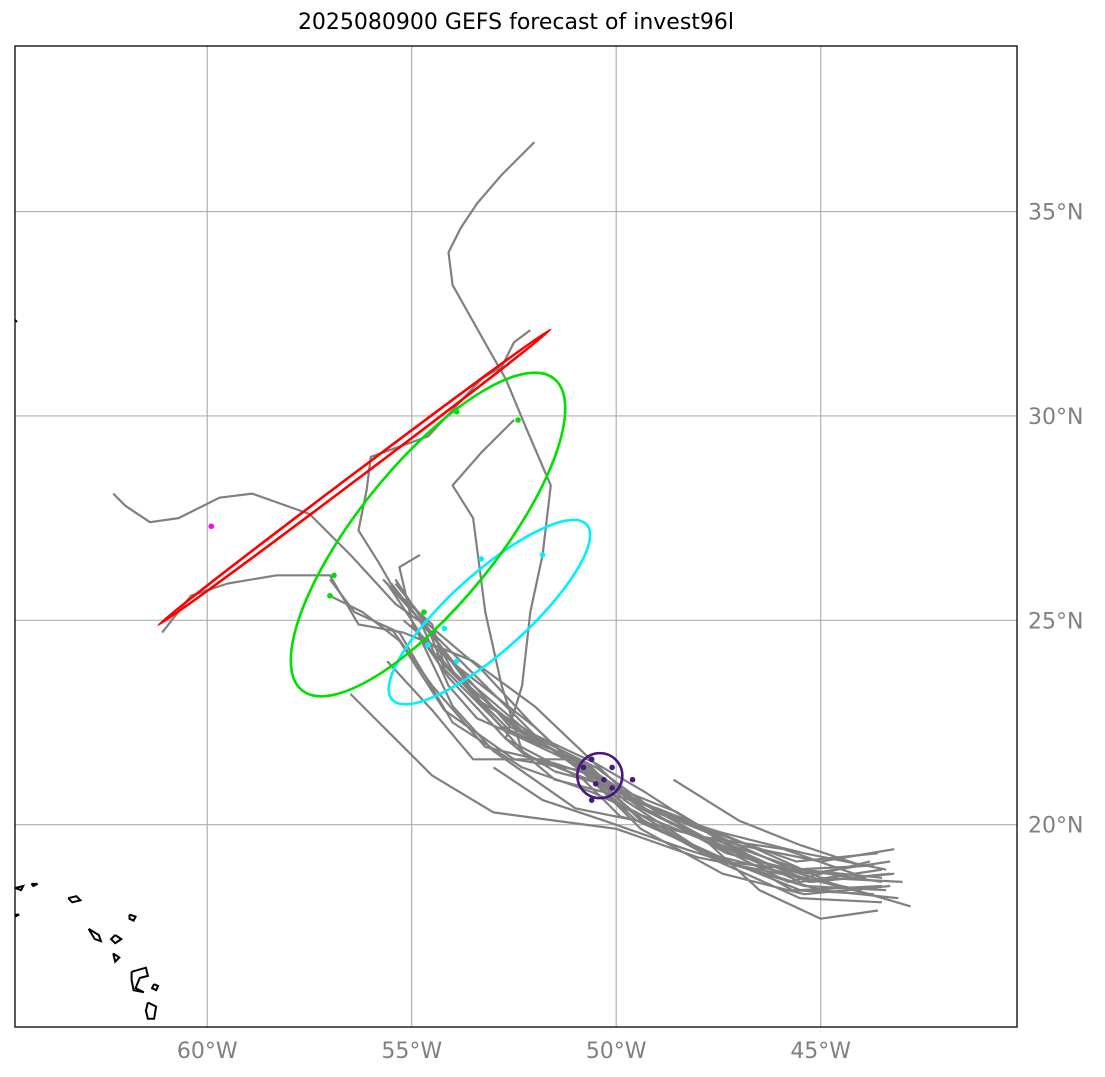 Image resolution: width=1105 pixels, height=1077 pixels. What do you see at coordinates (600, 775) in the screenshot?
I see `purple-ellipse` at bounding box center [600, 775].